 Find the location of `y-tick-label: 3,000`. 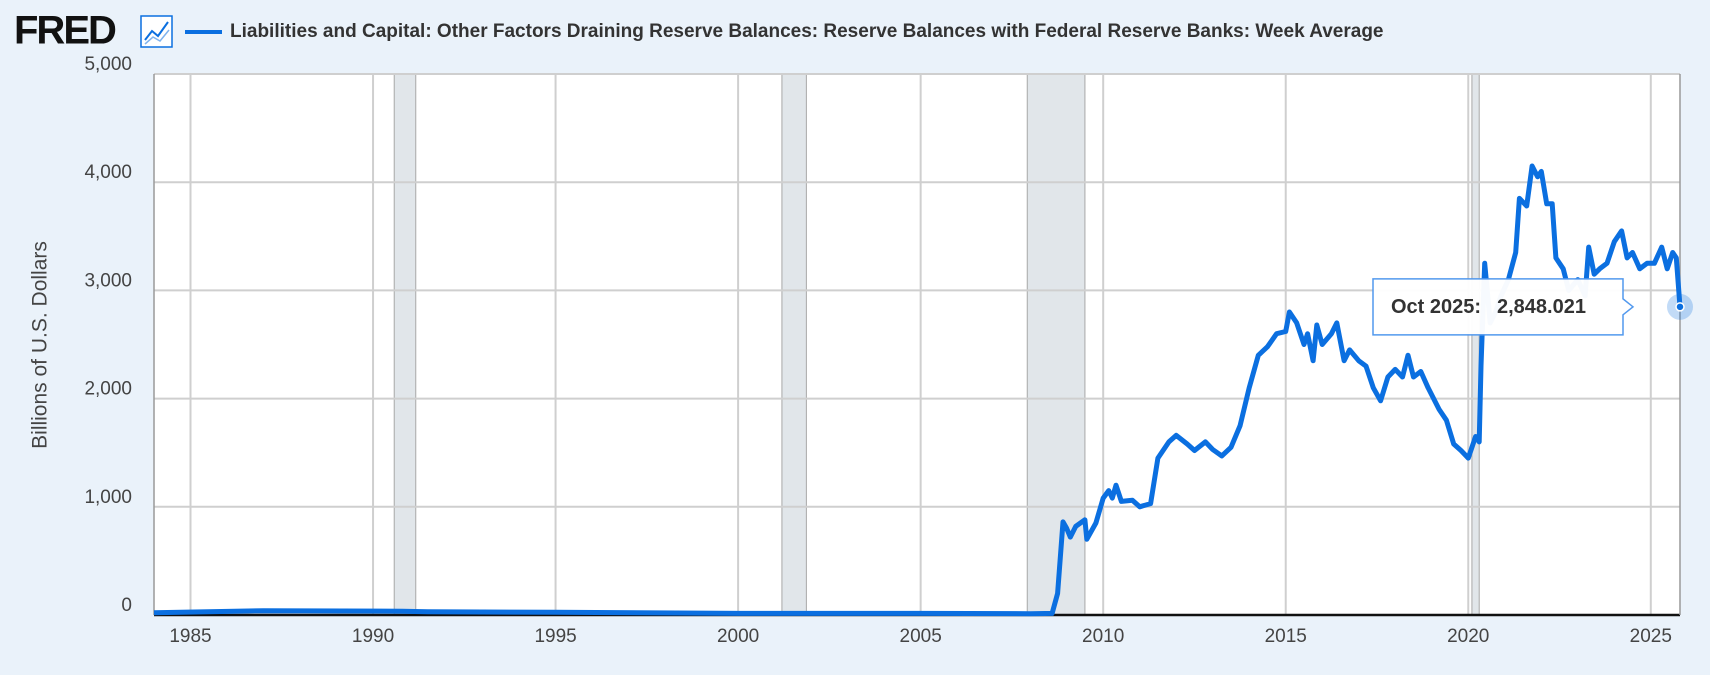

y-tick-label: 3,000 is located at coordinates (108, 280).